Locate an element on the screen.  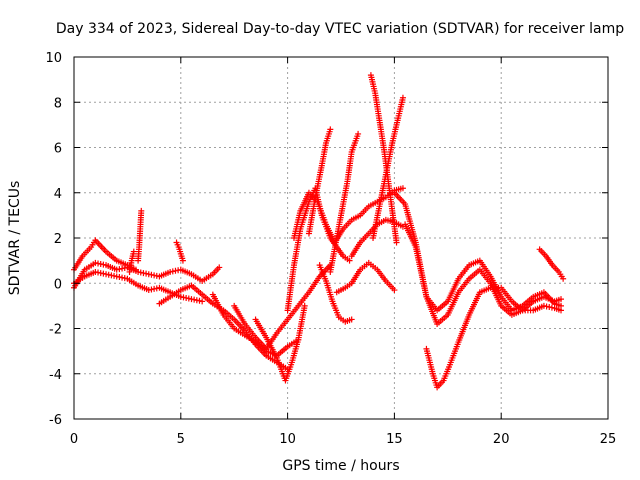
y-tick-label: 8 is located at coordinates (58, 103).